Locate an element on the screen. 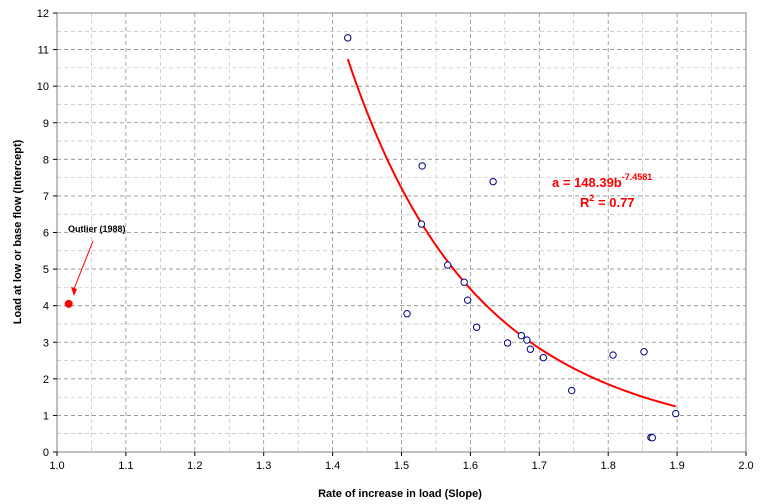 This screenshot has height=504, width=760. trend-equation-main: a = 148.39b is located at coordinates (587, 182).